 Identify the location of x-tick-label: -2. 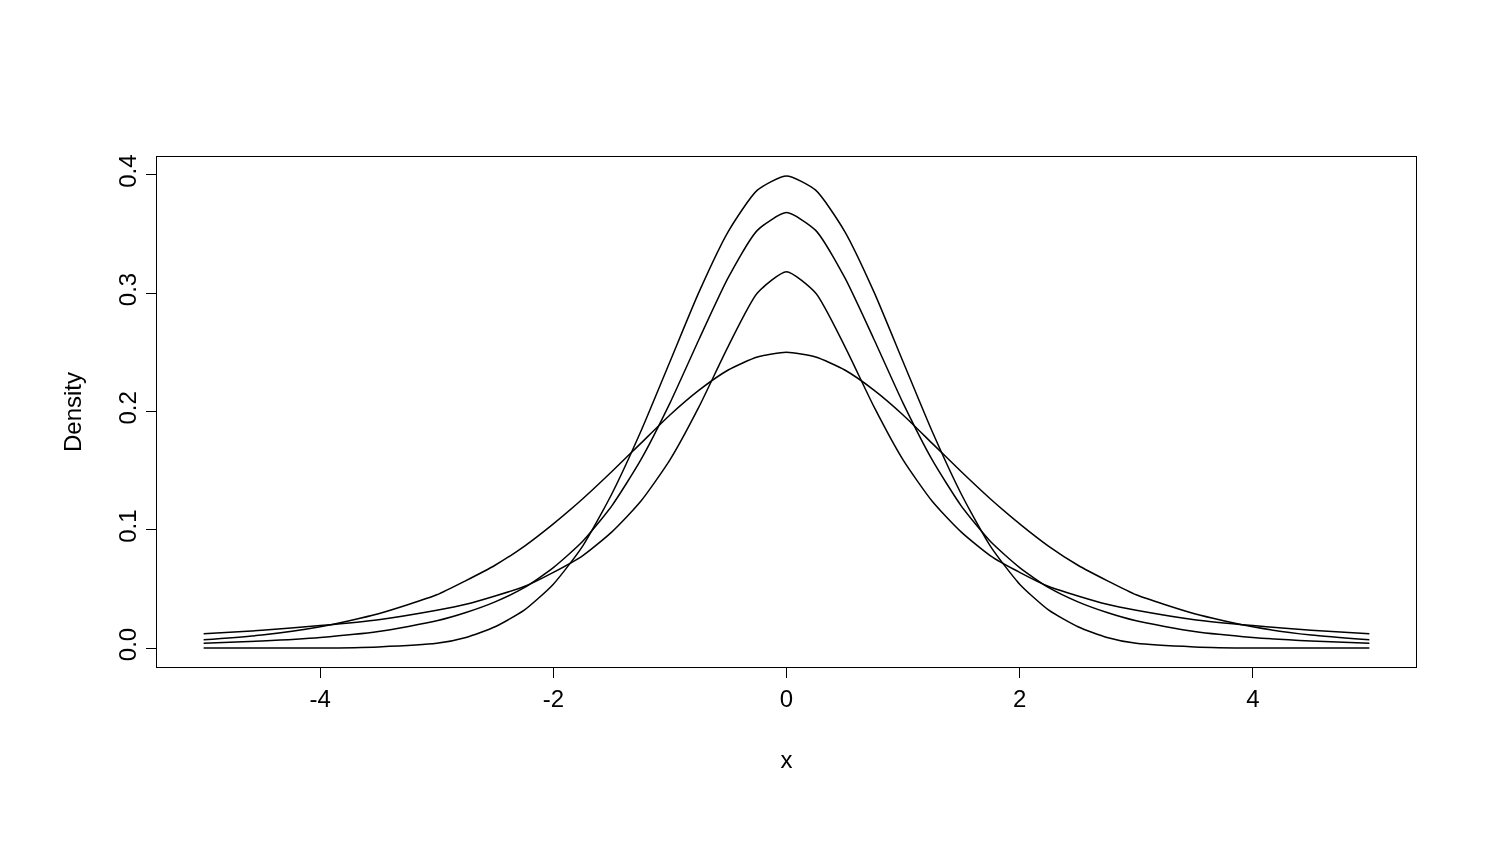
(553, 698).